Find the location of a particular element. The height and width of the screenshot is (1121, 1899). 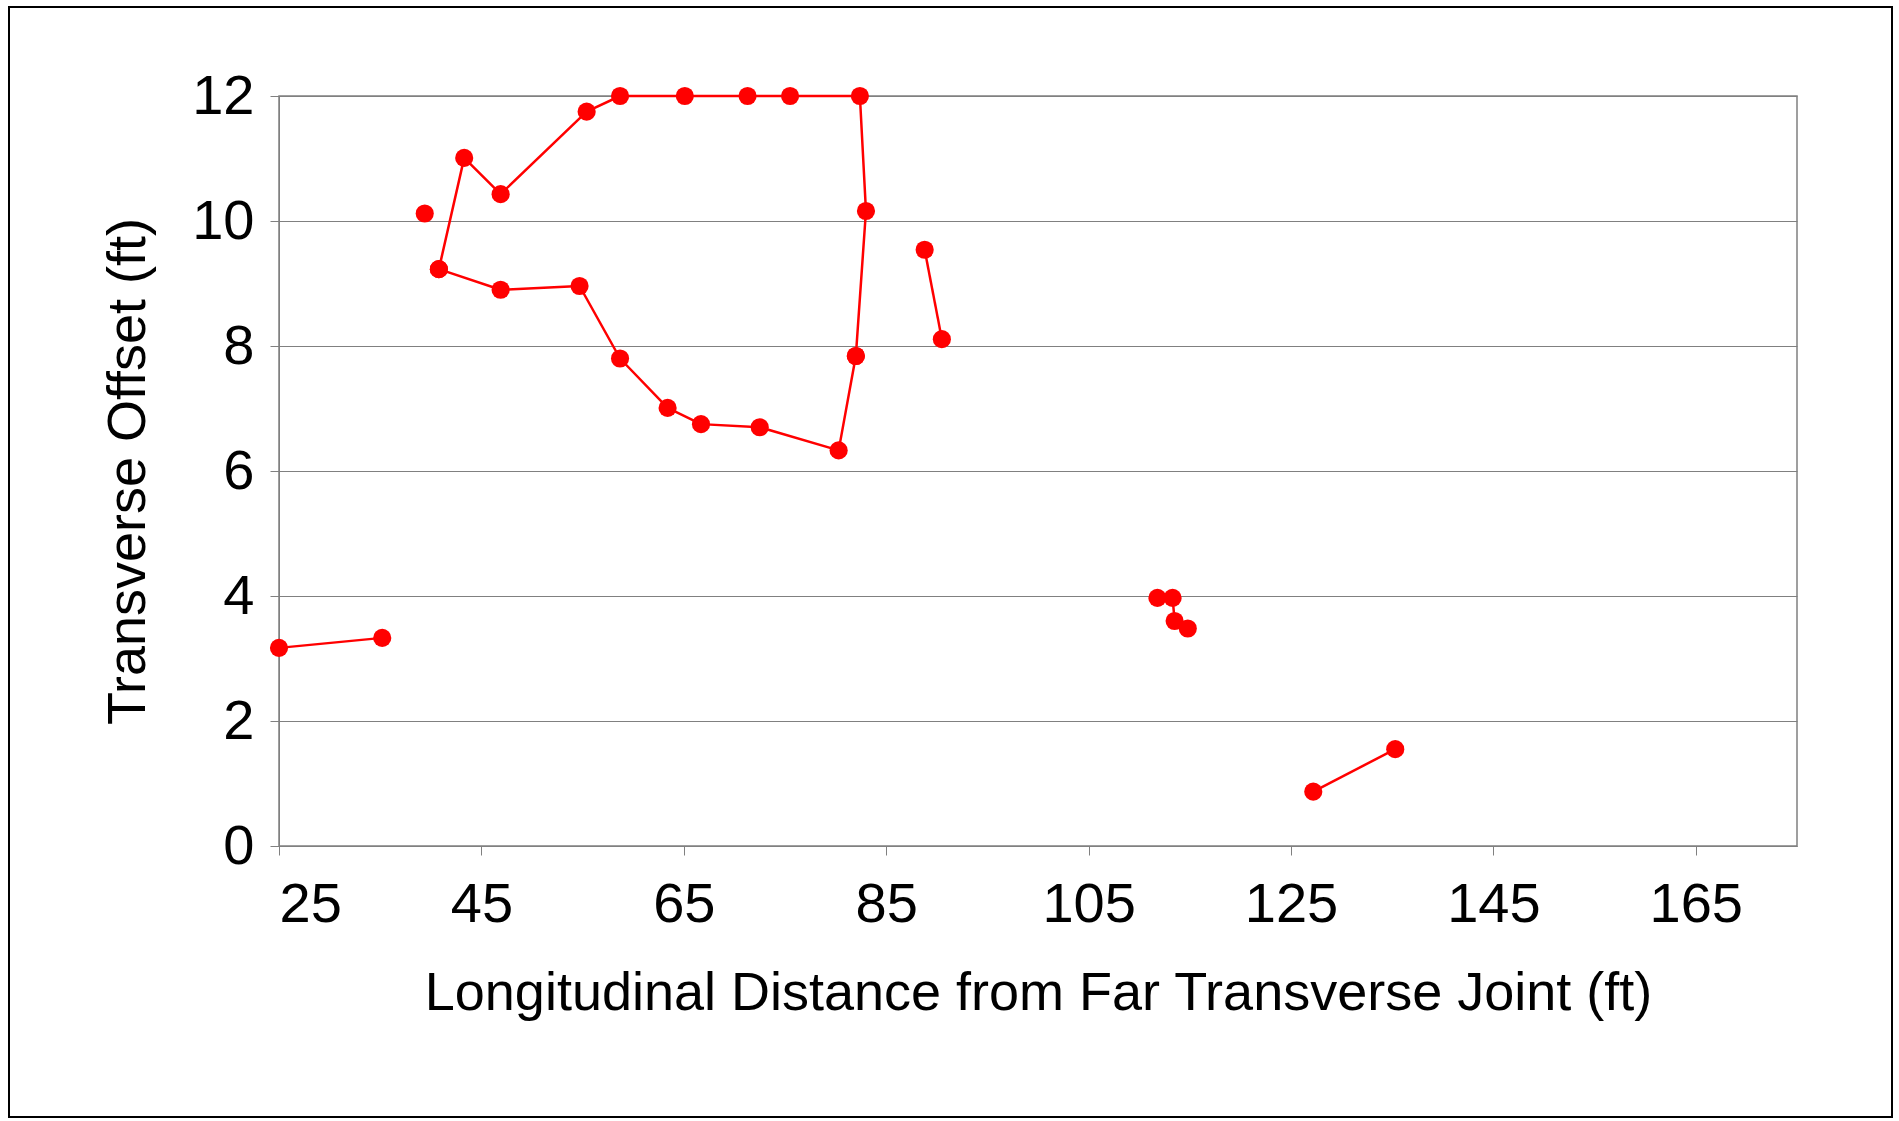

y-tick-label: 0 is located at coordinates (239, 844).